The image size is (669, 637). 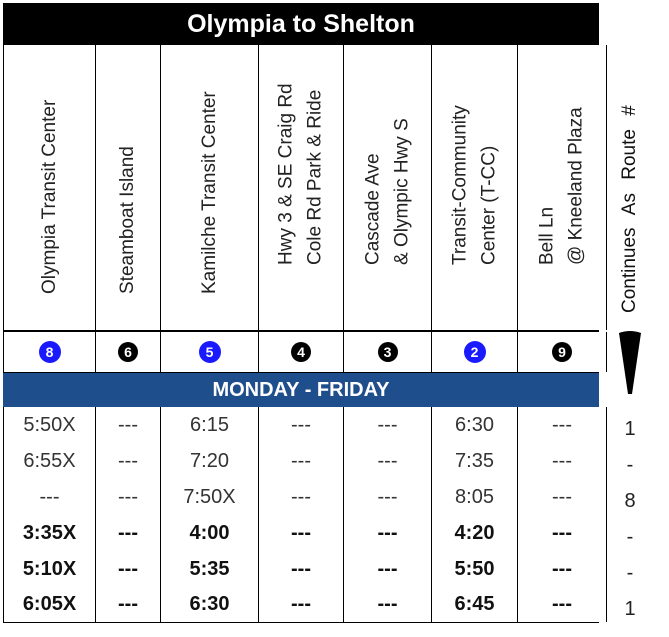 What do you see at coordinates (209, 192) in the screenshot?
I see `stop-name-line: Kamilche Transit Center` at bounding box center [209, 192].